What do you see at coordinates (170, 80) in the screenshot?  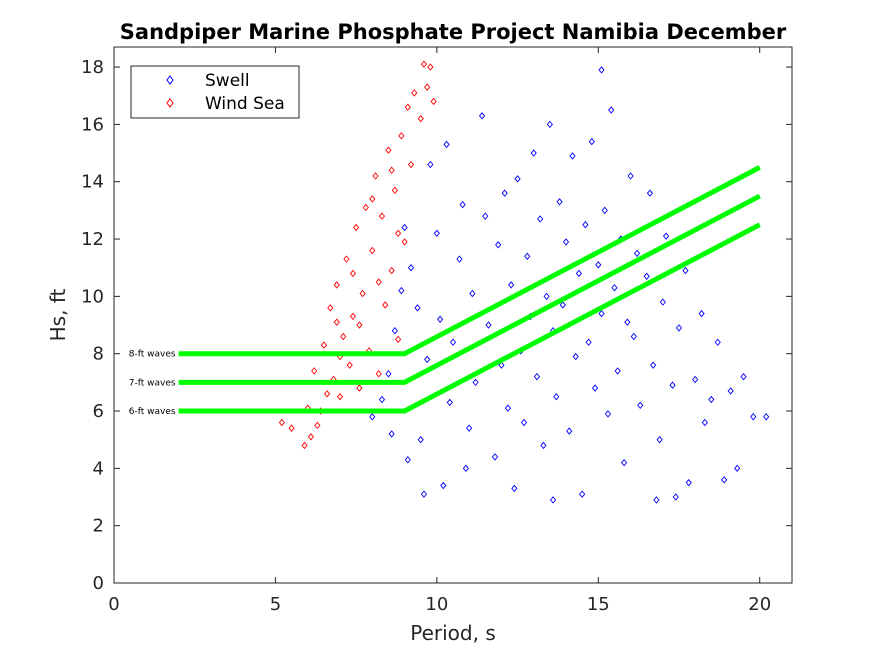 I see `legend-swell-marker` at bounding box center [170, 80].